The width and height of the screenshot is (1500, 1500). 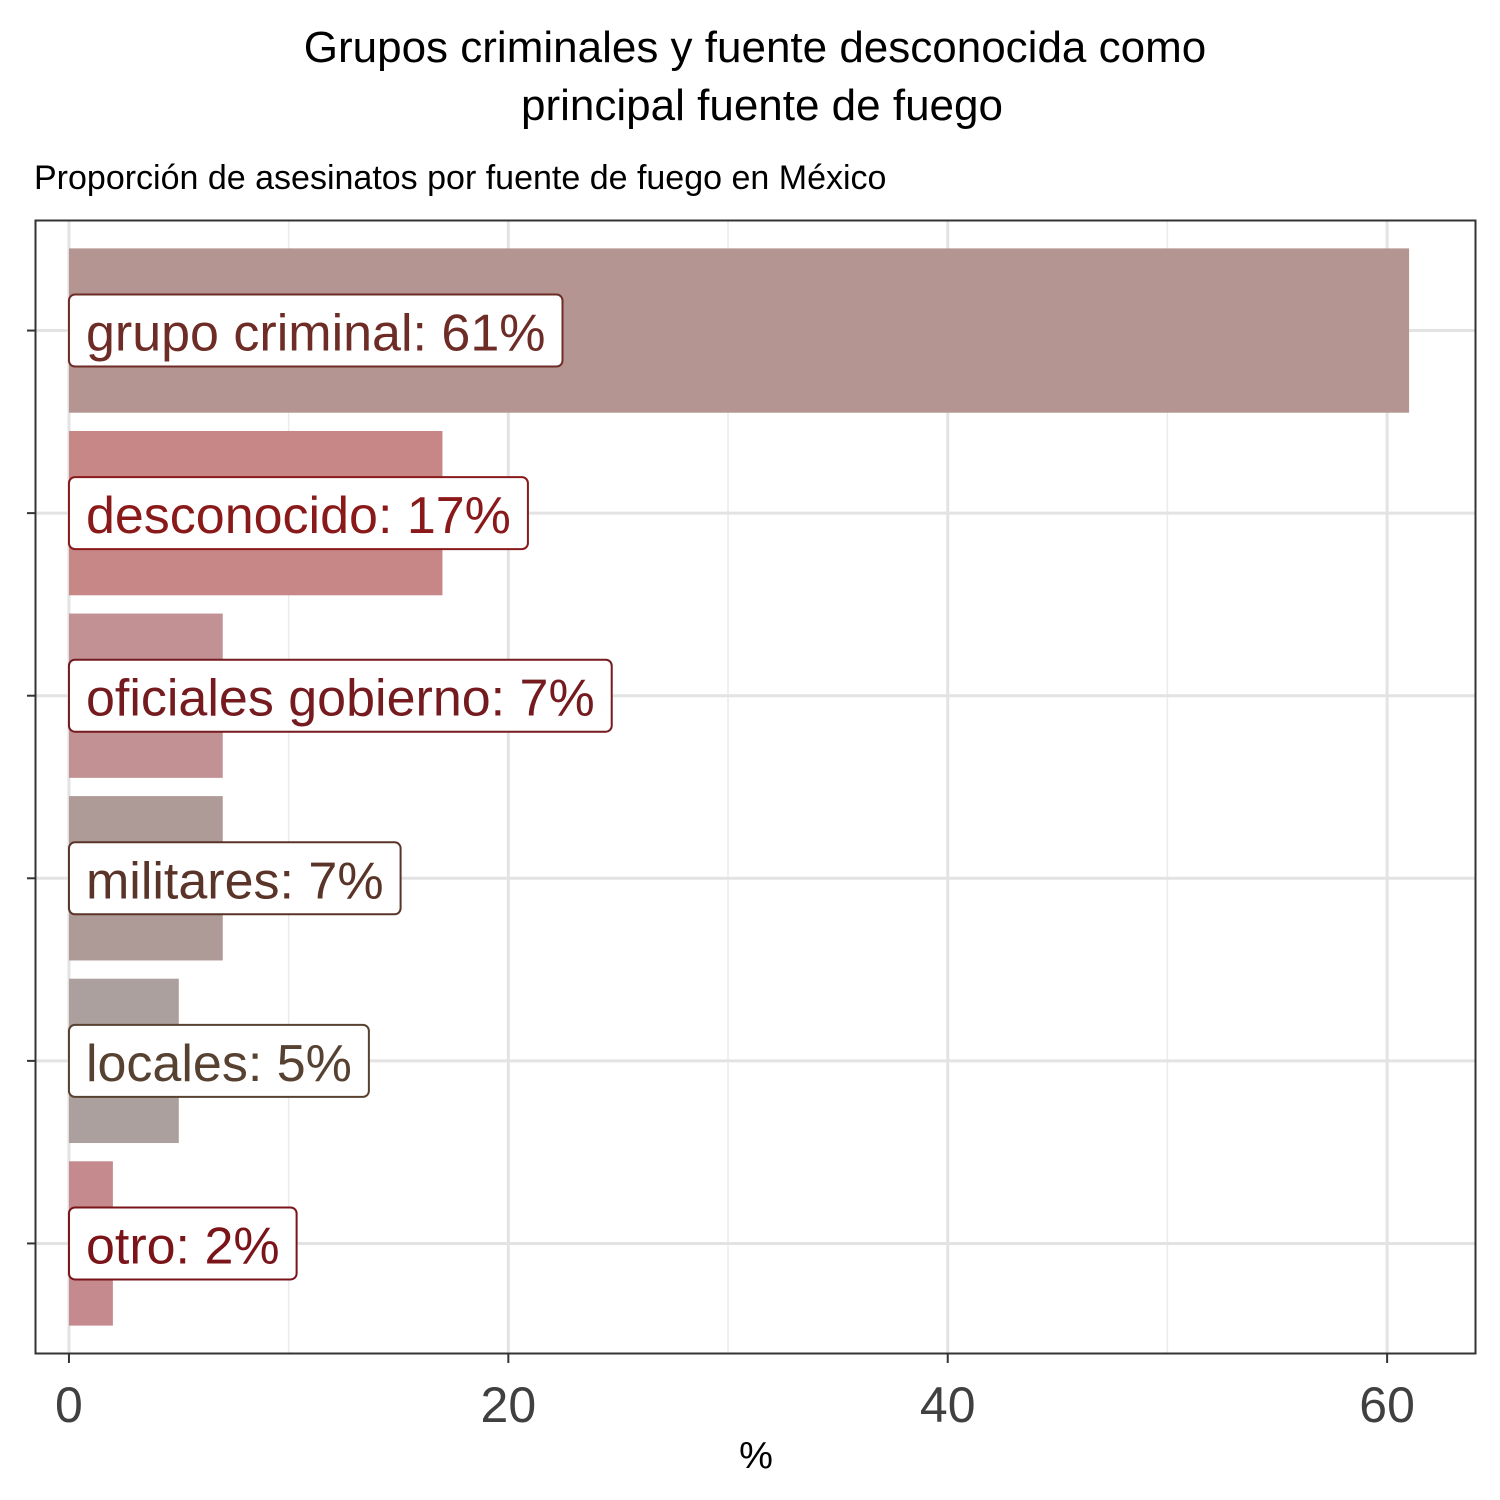 I want to click on data-label: grupo criminal: 61%, so click(x=315, y=330).